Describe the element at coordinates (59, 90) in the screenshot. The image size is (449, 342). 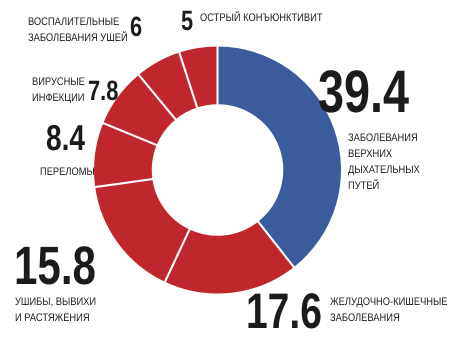
I see `slice-label: ВИРУСНЫЕ ИНФЕКЦИИ` at that location.